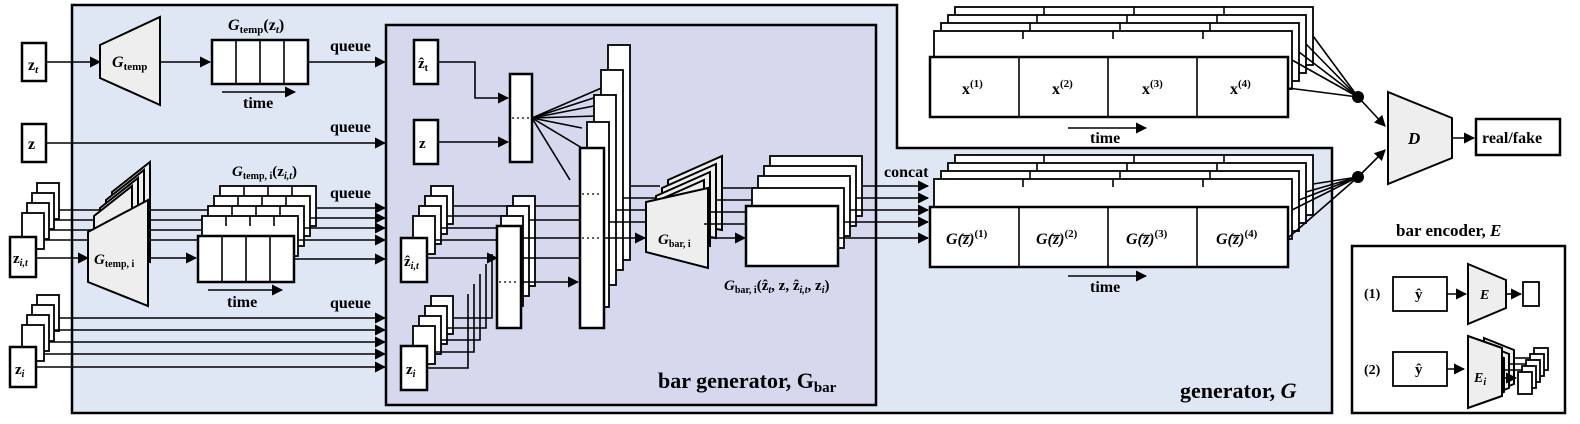 The height and width of the screenshot is (424, 1580). I want to click on real-bars-front, so click(1109, 87).